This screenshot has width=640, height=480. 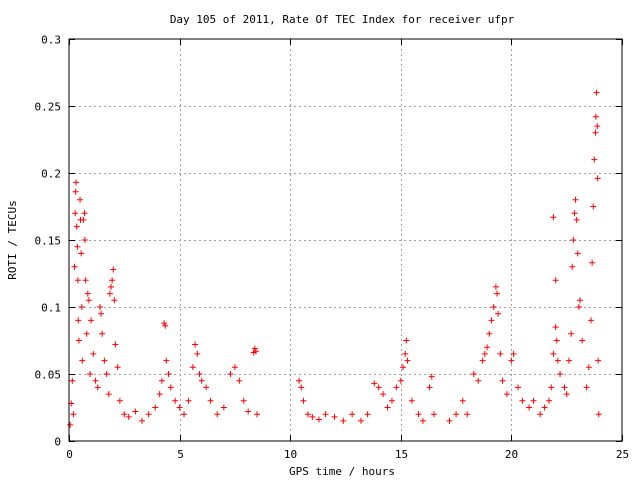 What do you see at coordinates (290, 454) in the screenshot?
I see `x-tick-label: 10` at bounding box center [290, 454].